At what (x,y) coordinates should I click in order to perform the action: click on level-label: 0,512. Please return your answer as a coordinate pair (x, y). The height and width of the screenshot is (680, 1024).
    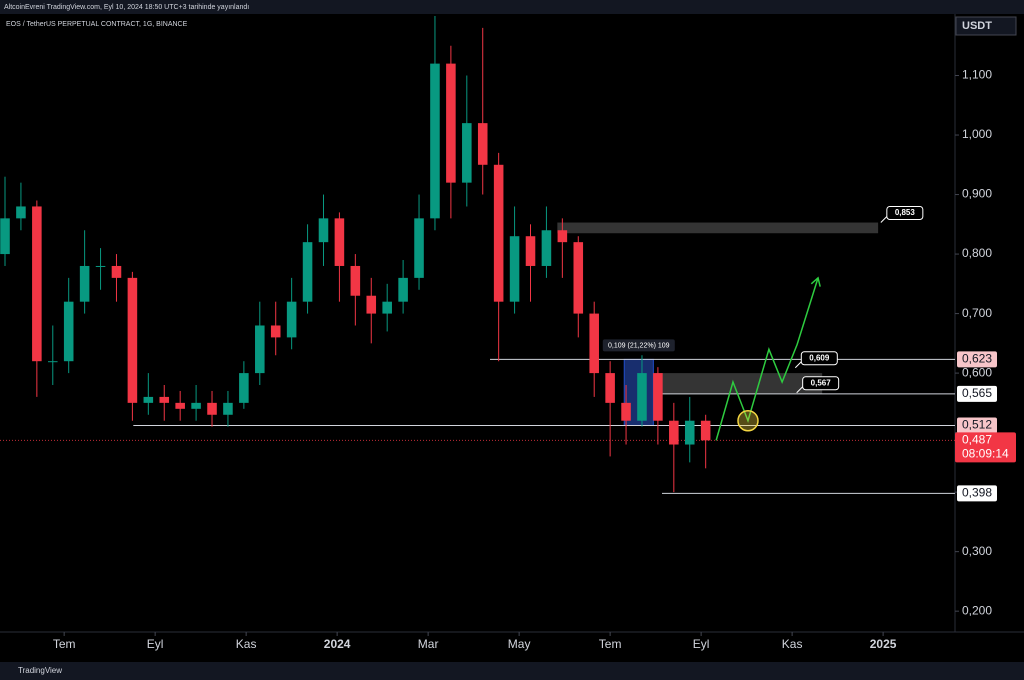
    Looking at the image, I should click on (977, 425).